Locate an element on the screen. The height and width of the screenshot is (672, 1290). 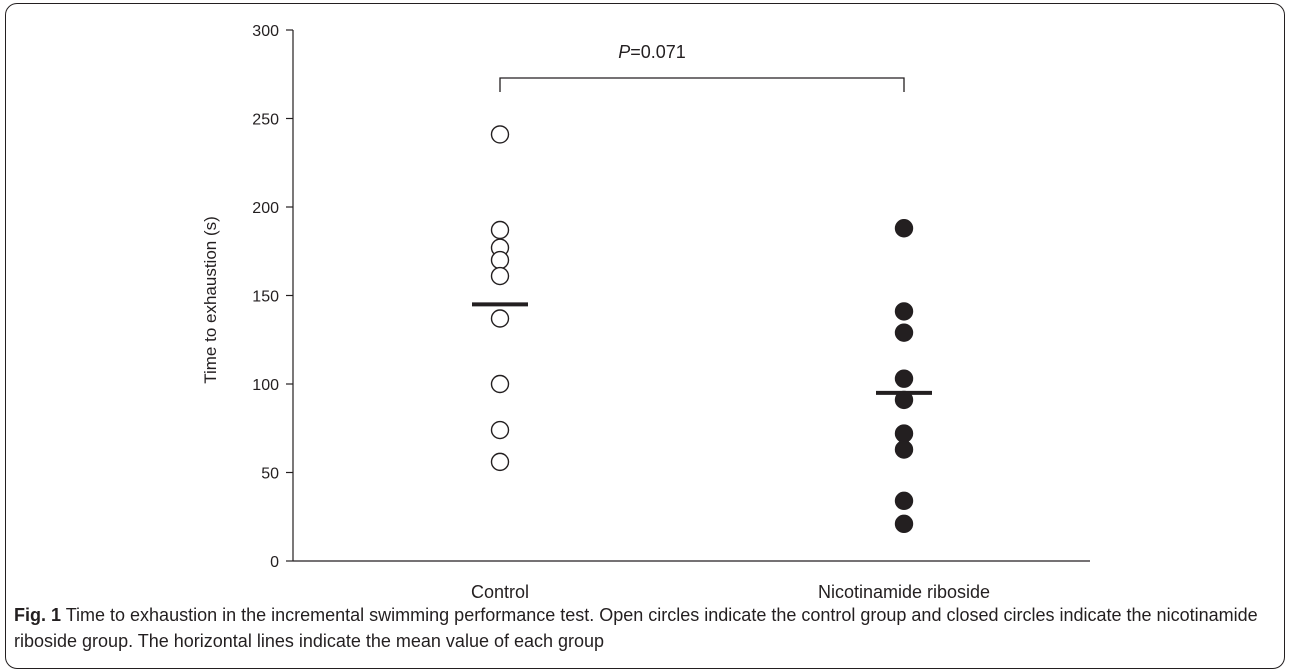
y-tick-label: 300 is located at coordinates (265, 31).